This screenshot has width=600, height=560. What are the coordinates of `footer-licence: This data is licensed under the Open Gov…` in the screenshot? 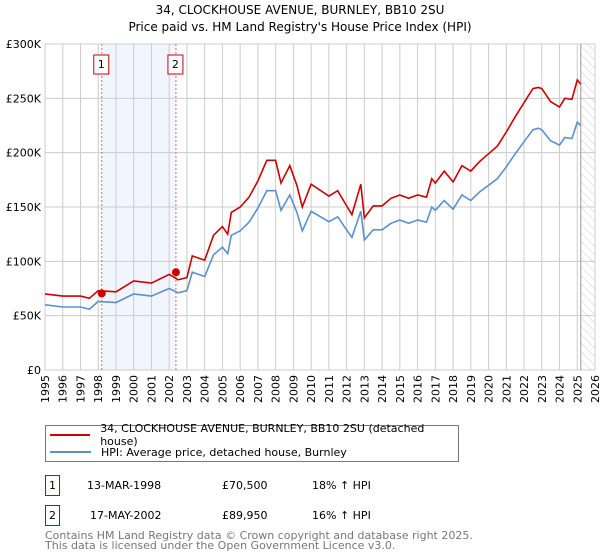 It's located at (220, 545).